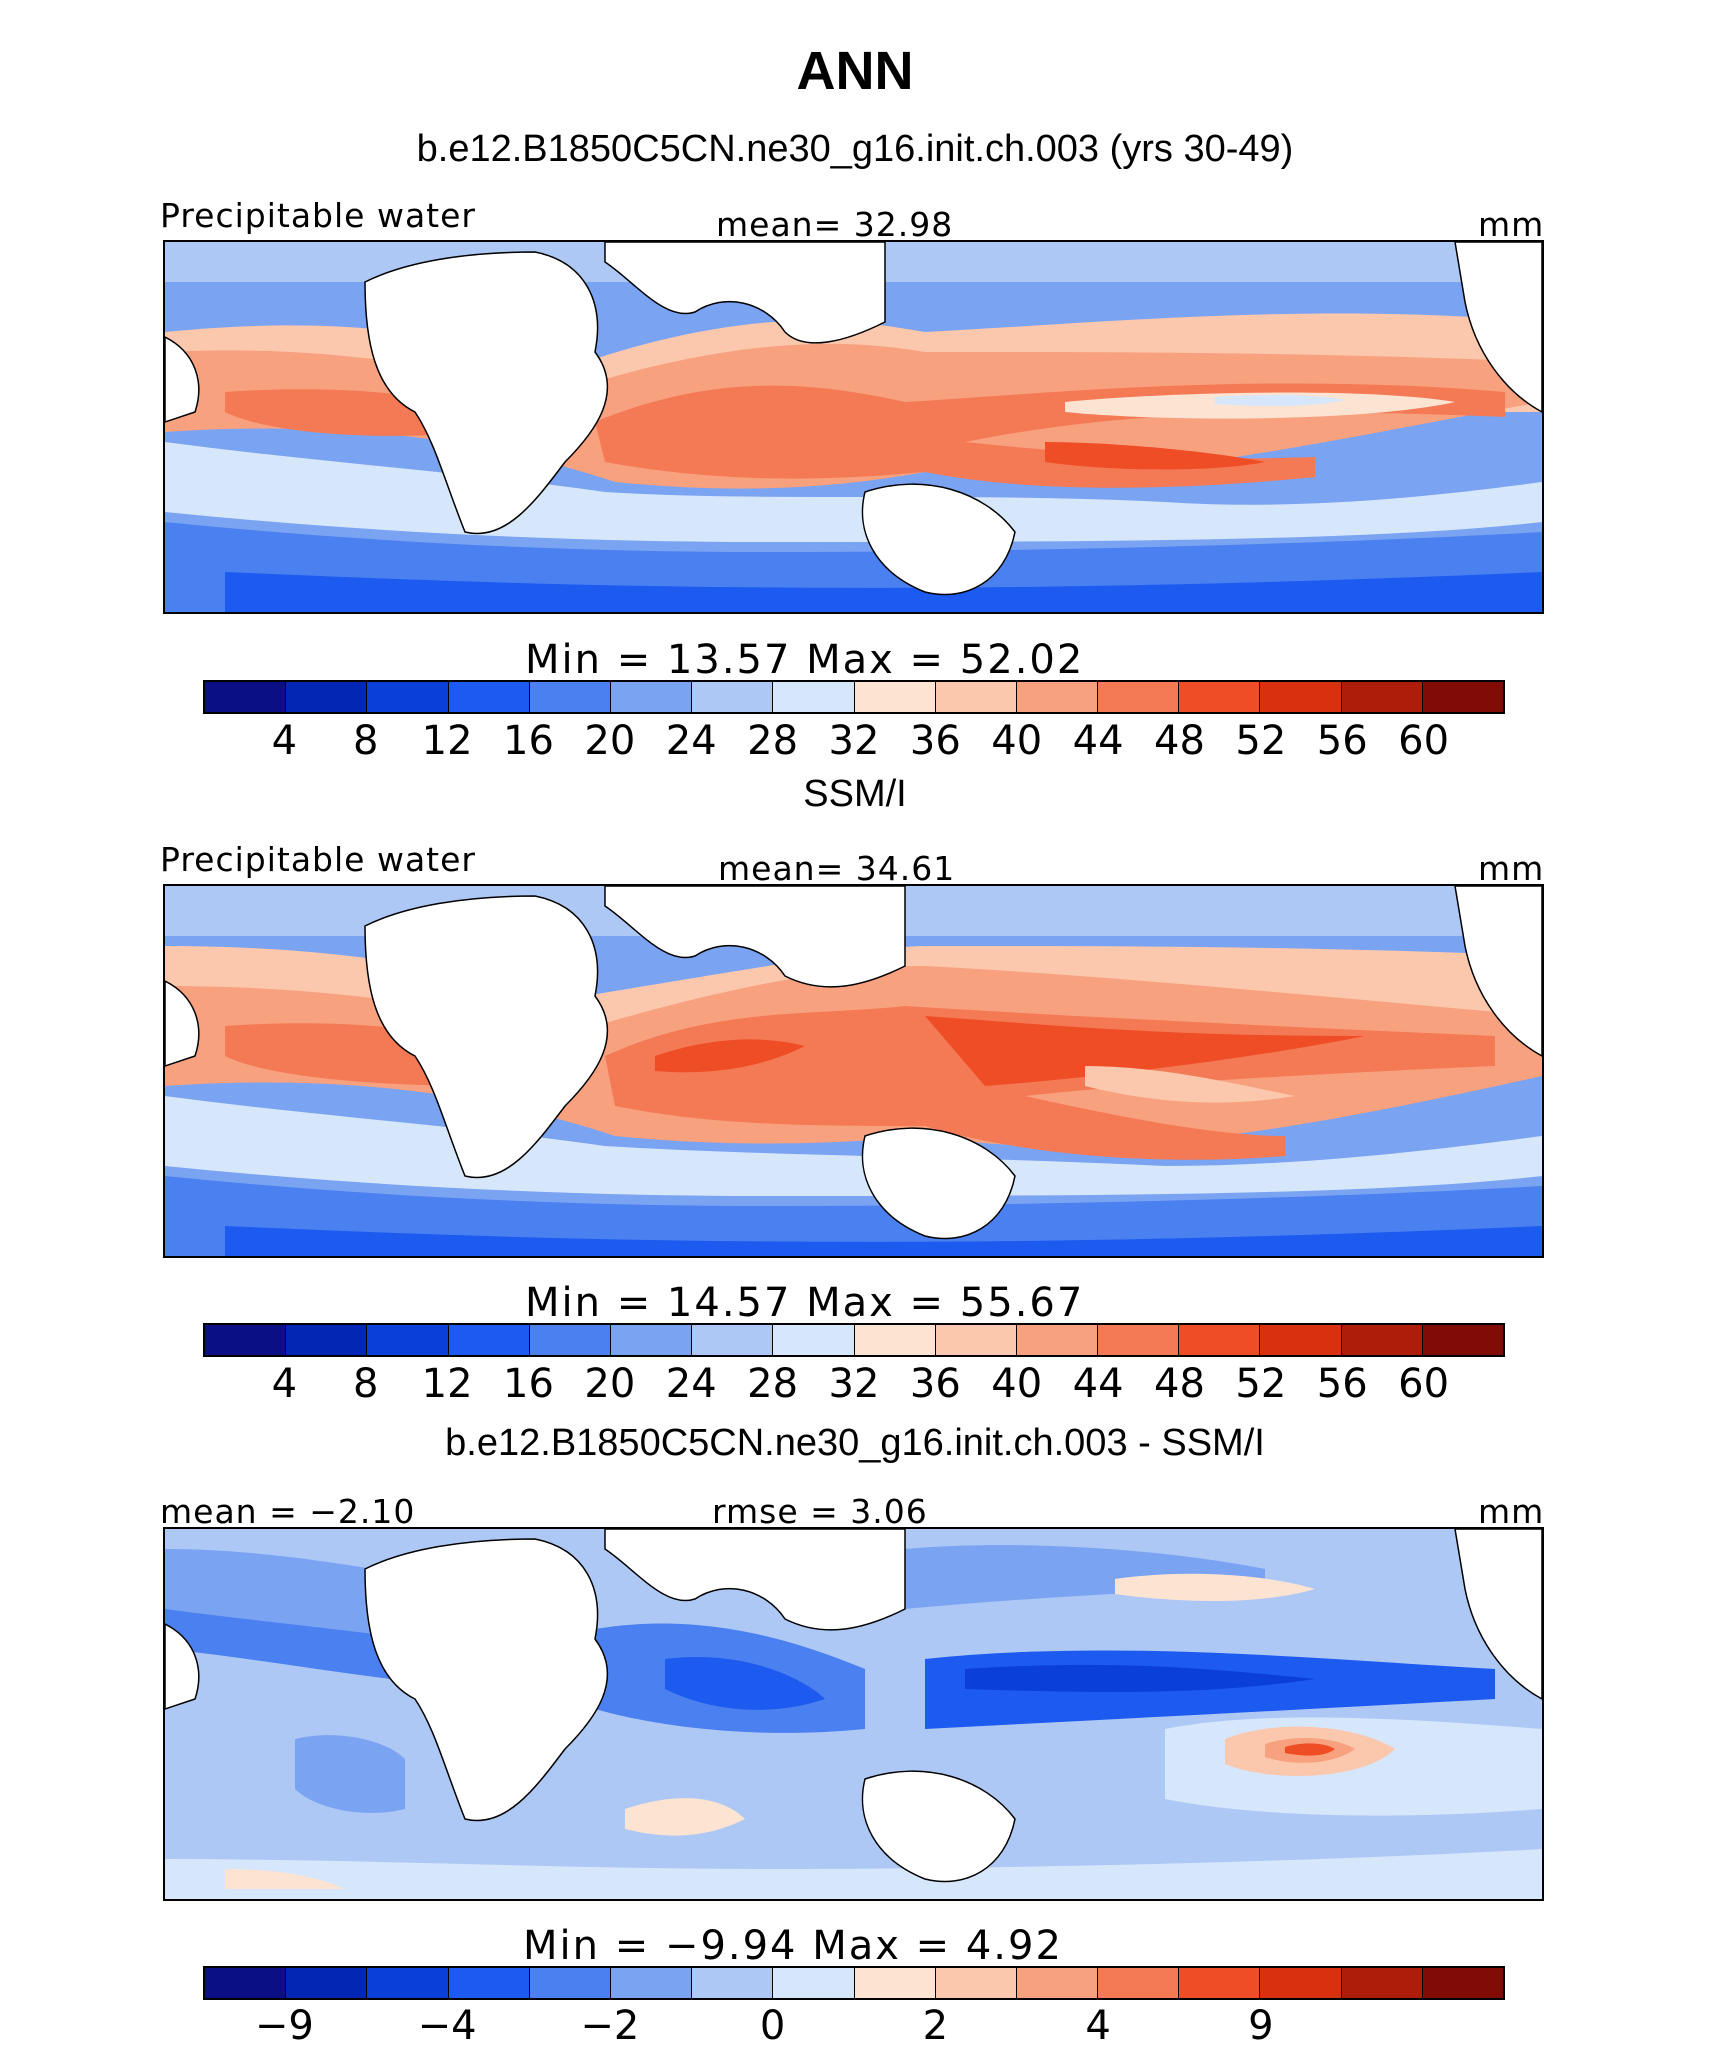  Describe the element at coordinates (610, 2026) in the screenshot. I see `colorbar-tick-label: −2` at that location.